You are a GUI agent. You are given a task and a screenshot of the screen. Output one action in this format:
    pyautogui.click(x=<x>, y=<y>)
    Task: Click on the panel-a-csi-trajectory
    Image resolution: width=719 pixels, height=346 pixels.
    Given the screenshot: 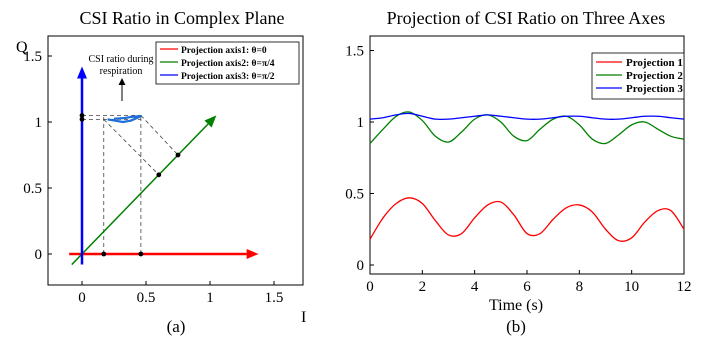 What is the action you would take?
    pyautogui.click(x=124, y=119)
    